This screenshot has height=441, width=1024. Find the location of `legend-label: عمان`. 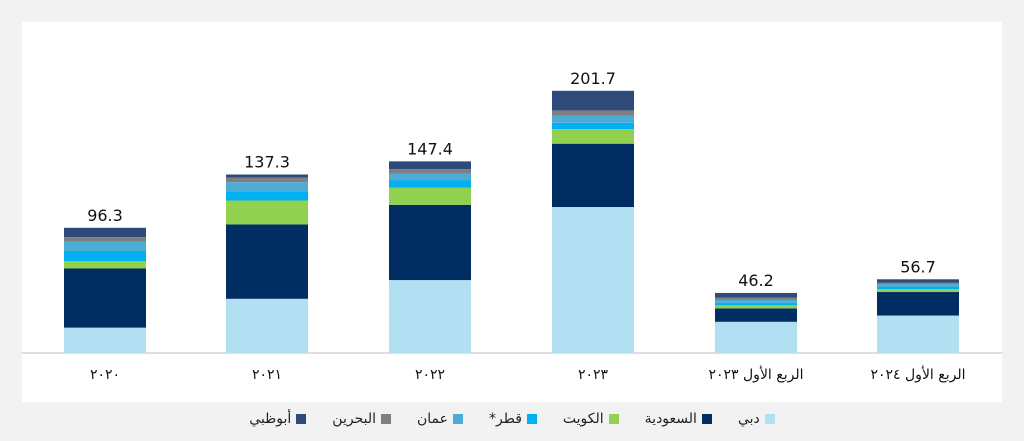

legend-label: عمان is located at coordinates (432, 419).